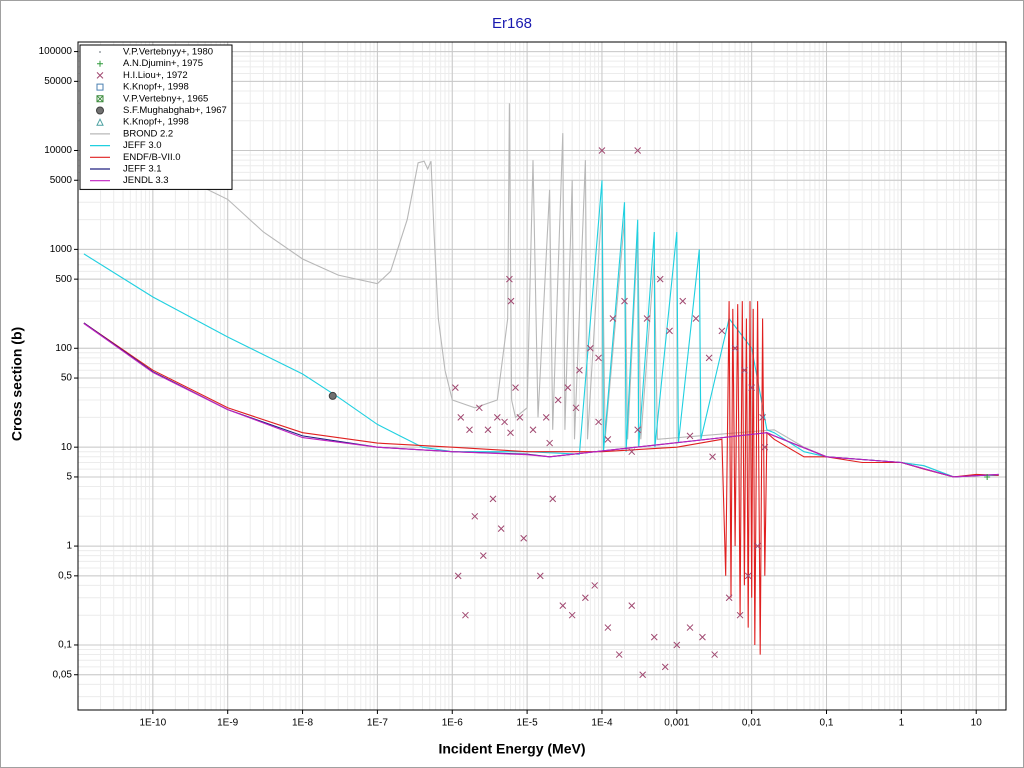 This screenshot has height=768, width=1024. I want to click on y-tick-label: 0,5, so click(65, 575).